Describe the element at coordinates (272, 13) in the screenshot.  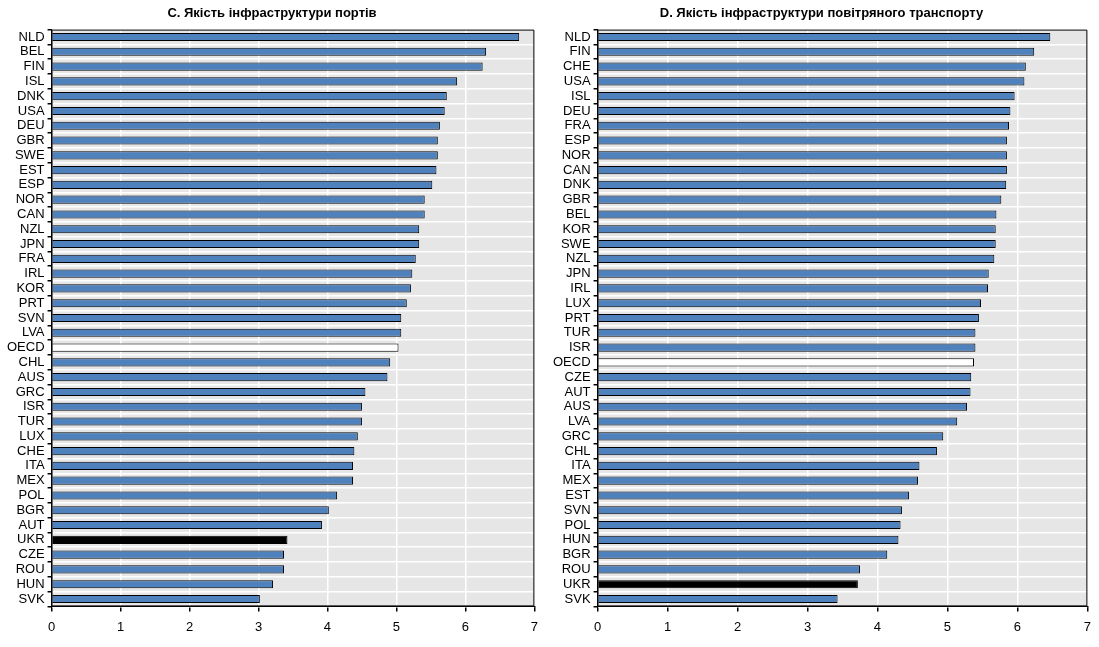
I see `chart-title: C. Якість інфраструктури портів` at that location.